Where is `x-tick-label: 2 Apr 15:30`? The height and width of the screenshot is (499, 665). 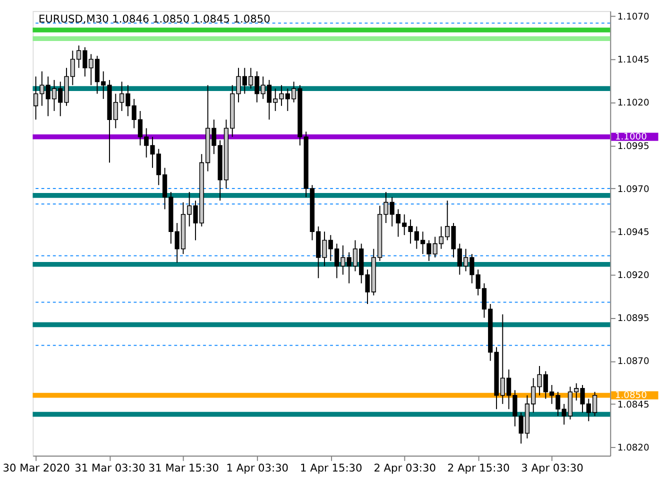
x-tick-label: 2 Apr 15:30 is located at coordinates (478, 468).